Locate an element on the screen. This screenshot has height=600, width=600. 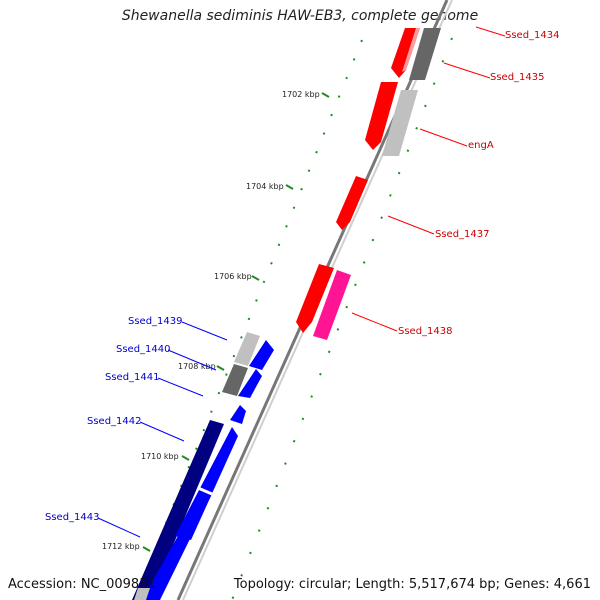
label-ssed-1443: Ssed_1443 is located at coordinates (72, 517).